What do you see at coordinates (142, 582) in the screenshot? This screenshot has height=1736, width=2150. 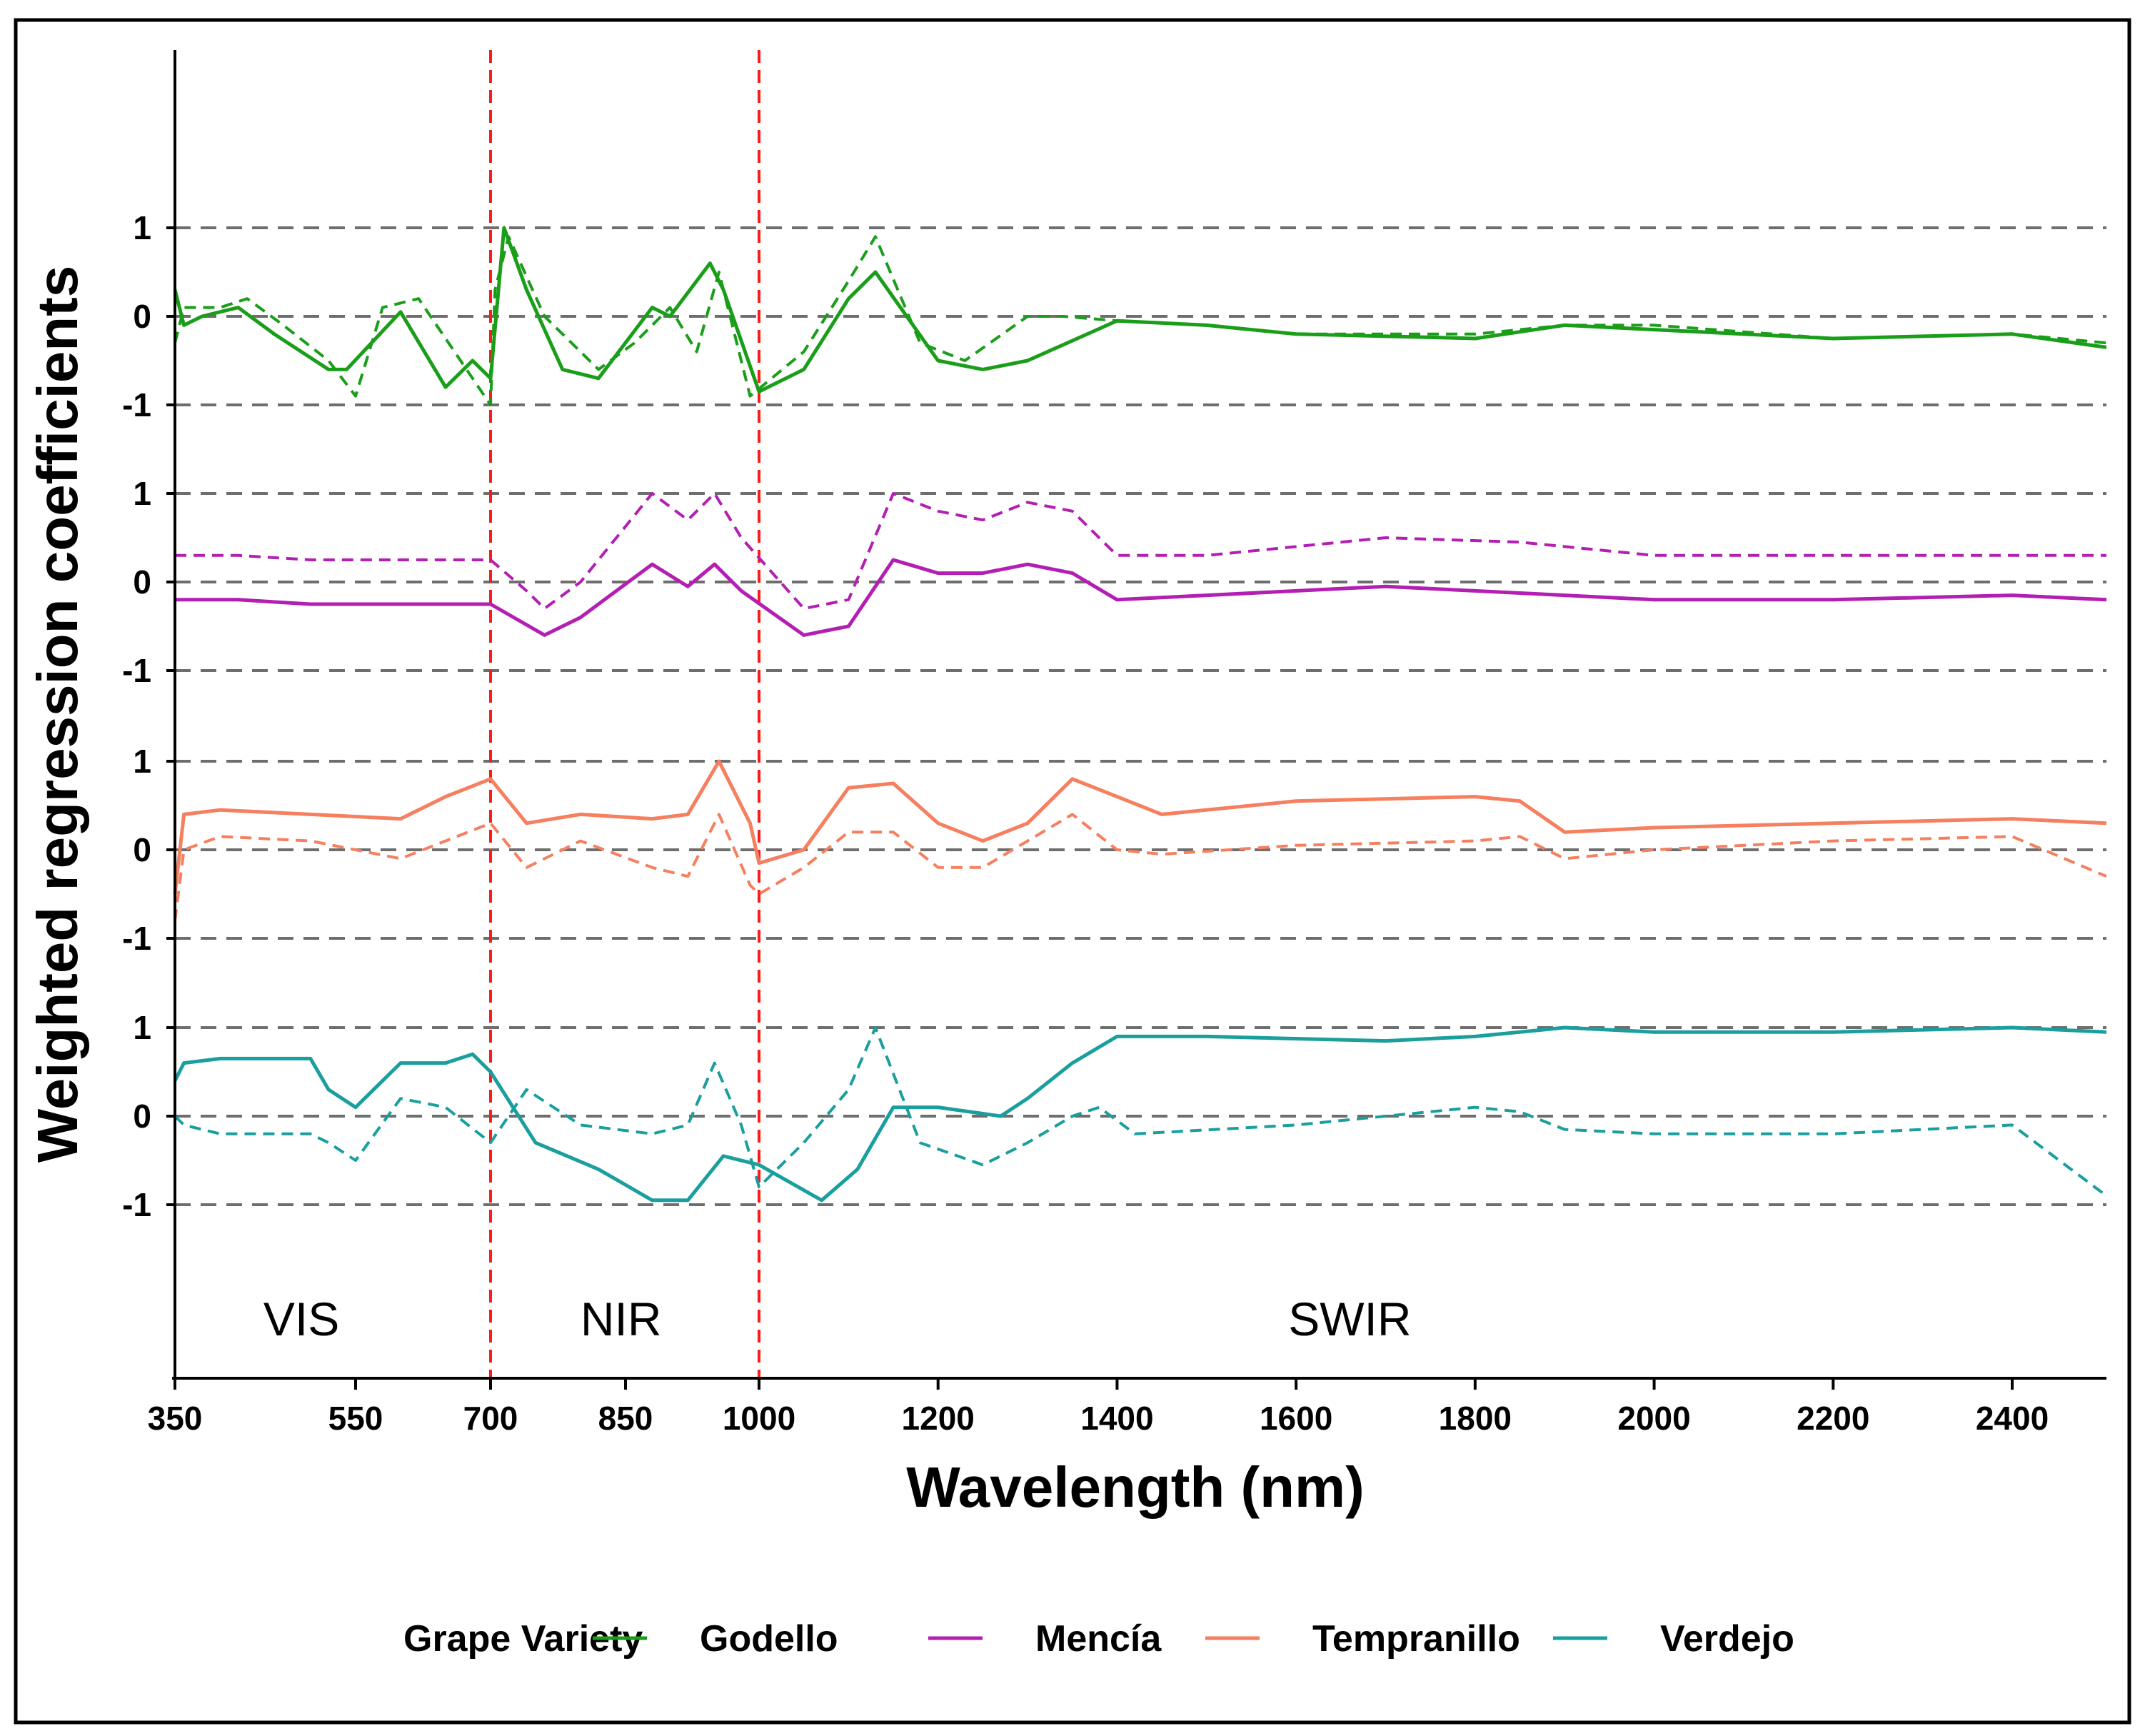 I see `y-tick-label-panel-2-0: 0` at bounding box center [142, 582].